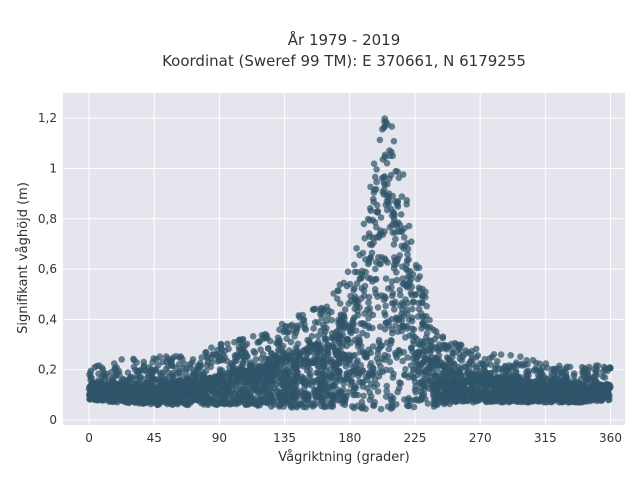 This screenshot has height=480, width=640. I want to click on y-tick-label: 0, so click(53, 420).